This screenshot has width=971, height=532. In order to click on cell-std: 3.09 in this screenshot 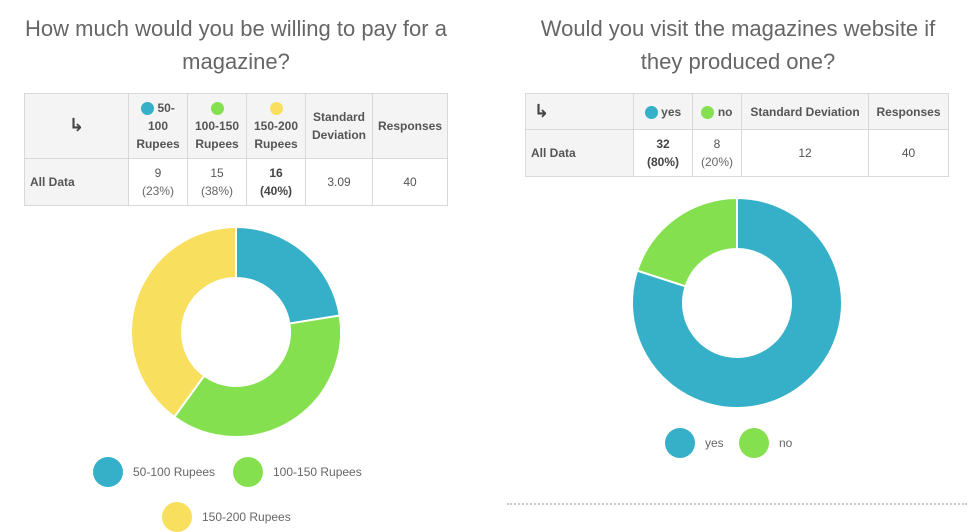, I will do `click(339, 182)`.